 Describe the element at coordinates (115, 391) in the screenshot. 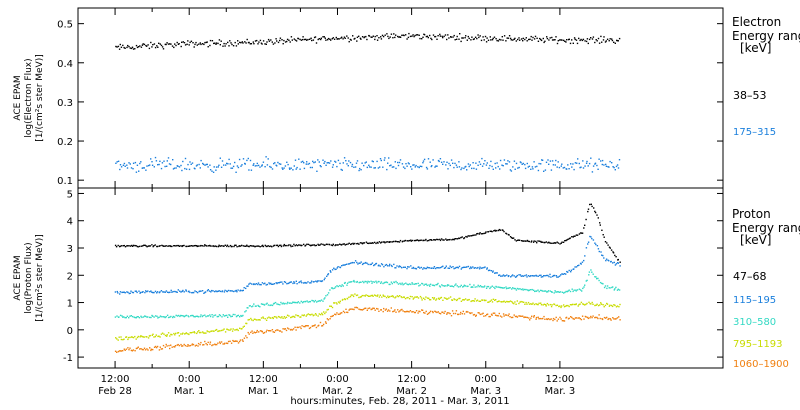

I see `x-tick-date: Feb 28` at that location.